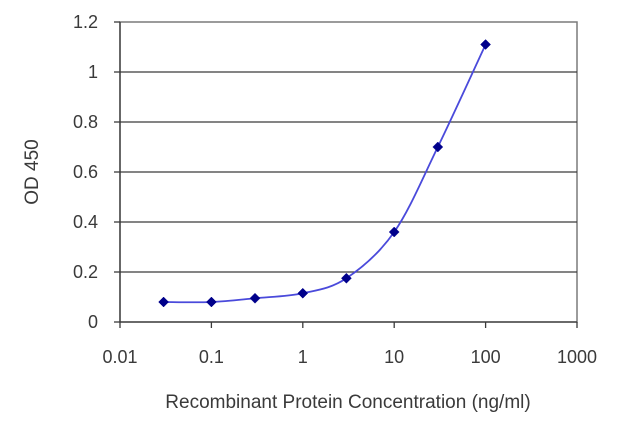 The height and width of the screenshot is (432, 640). Describe the element at coordinates (577, 357) in the screenshot. I see `x-tick-label-5: 1000` at that location.